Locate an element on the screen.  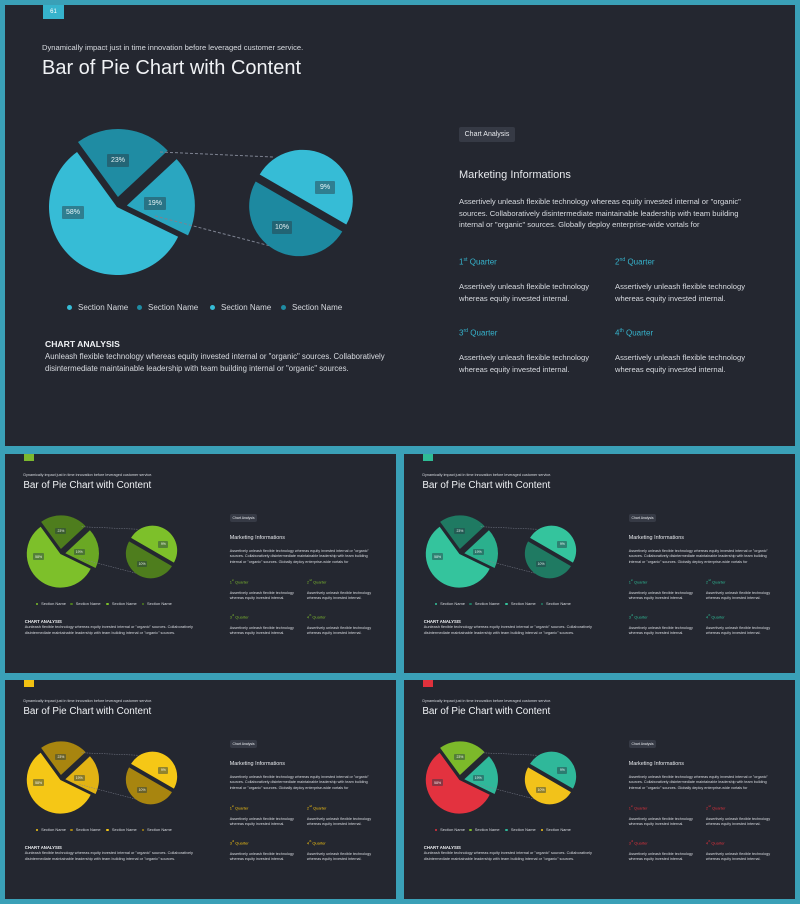
slide-number-badge: 61 is located at coordinates (53, 12).